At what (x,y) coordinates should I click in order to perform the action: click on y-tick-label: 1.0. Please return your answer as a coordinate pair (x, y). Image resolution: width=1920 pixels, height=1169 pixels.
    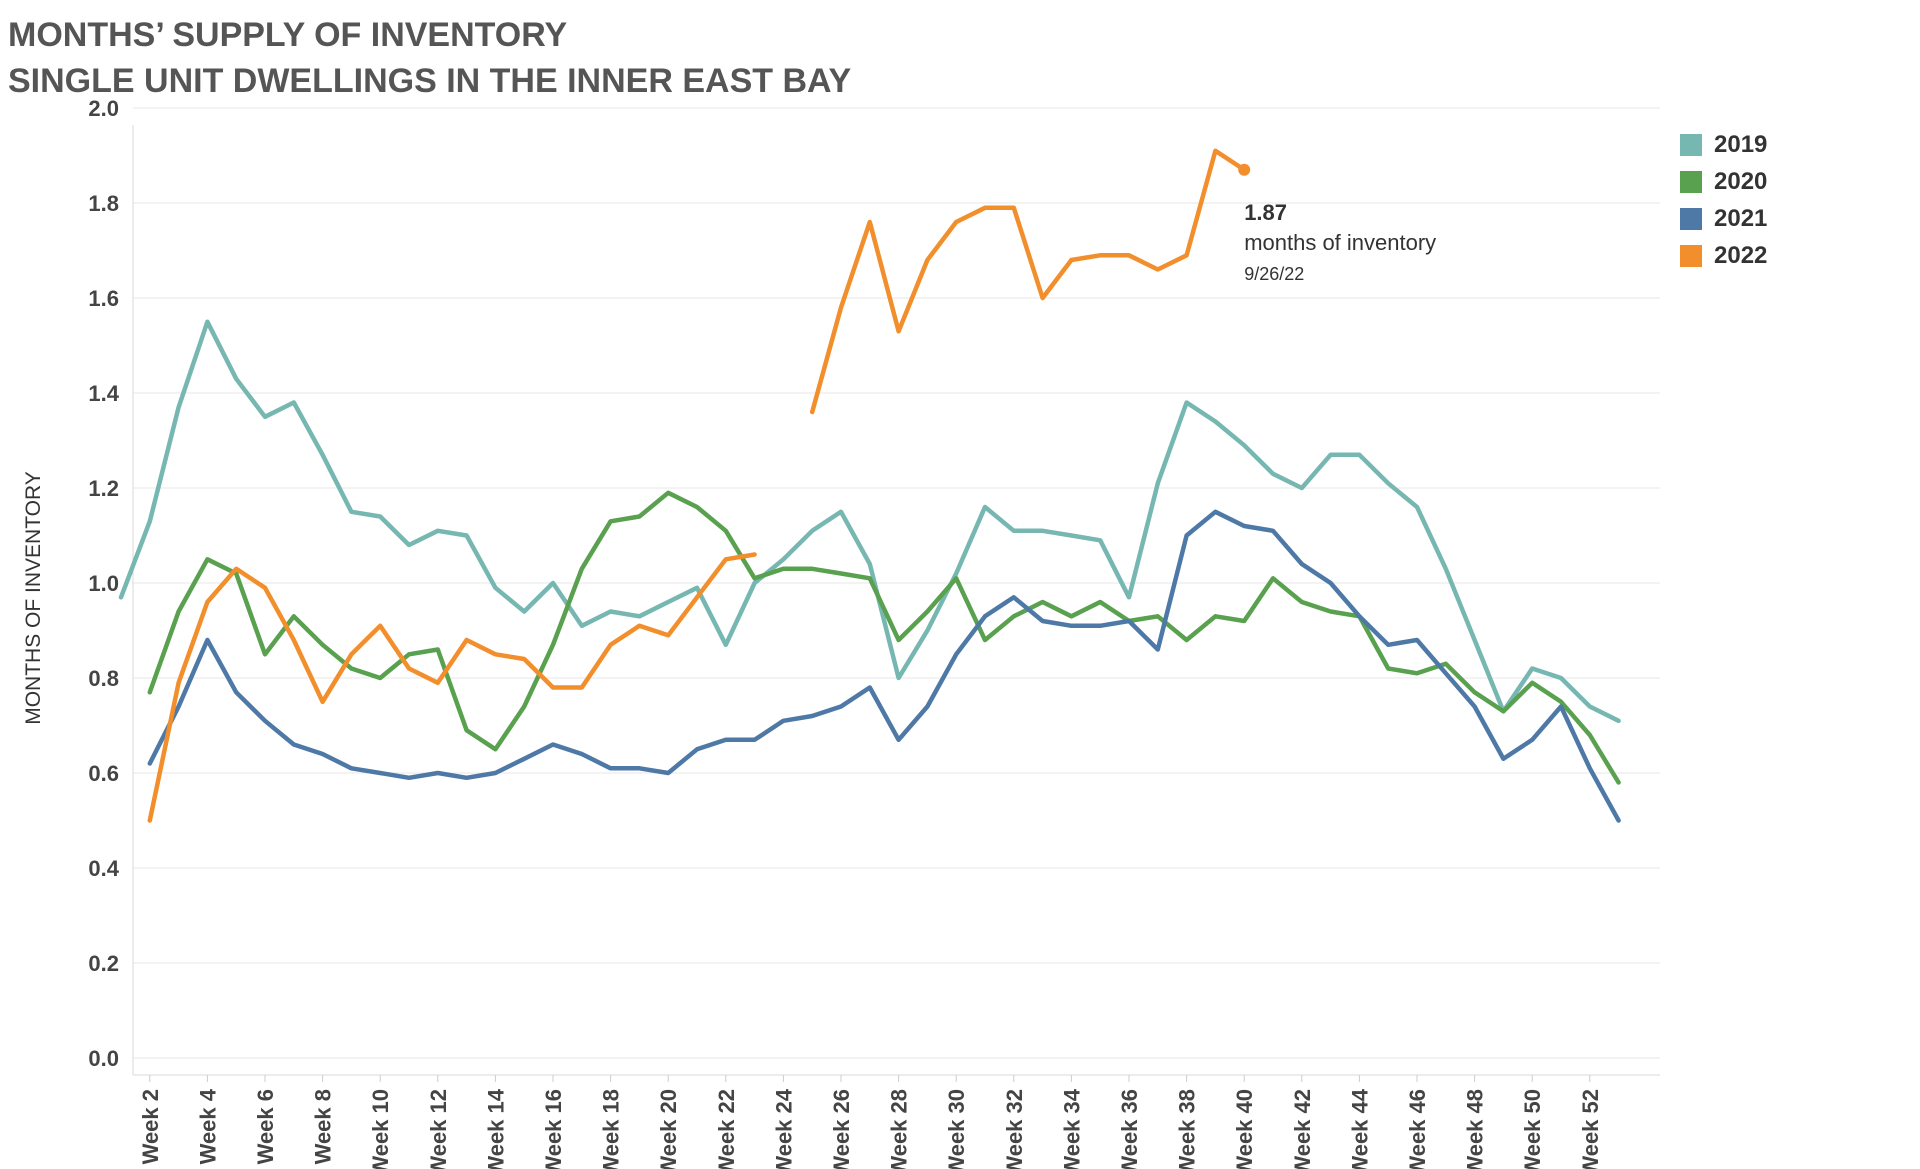
    Looking at the image, I should click on (103, 583).